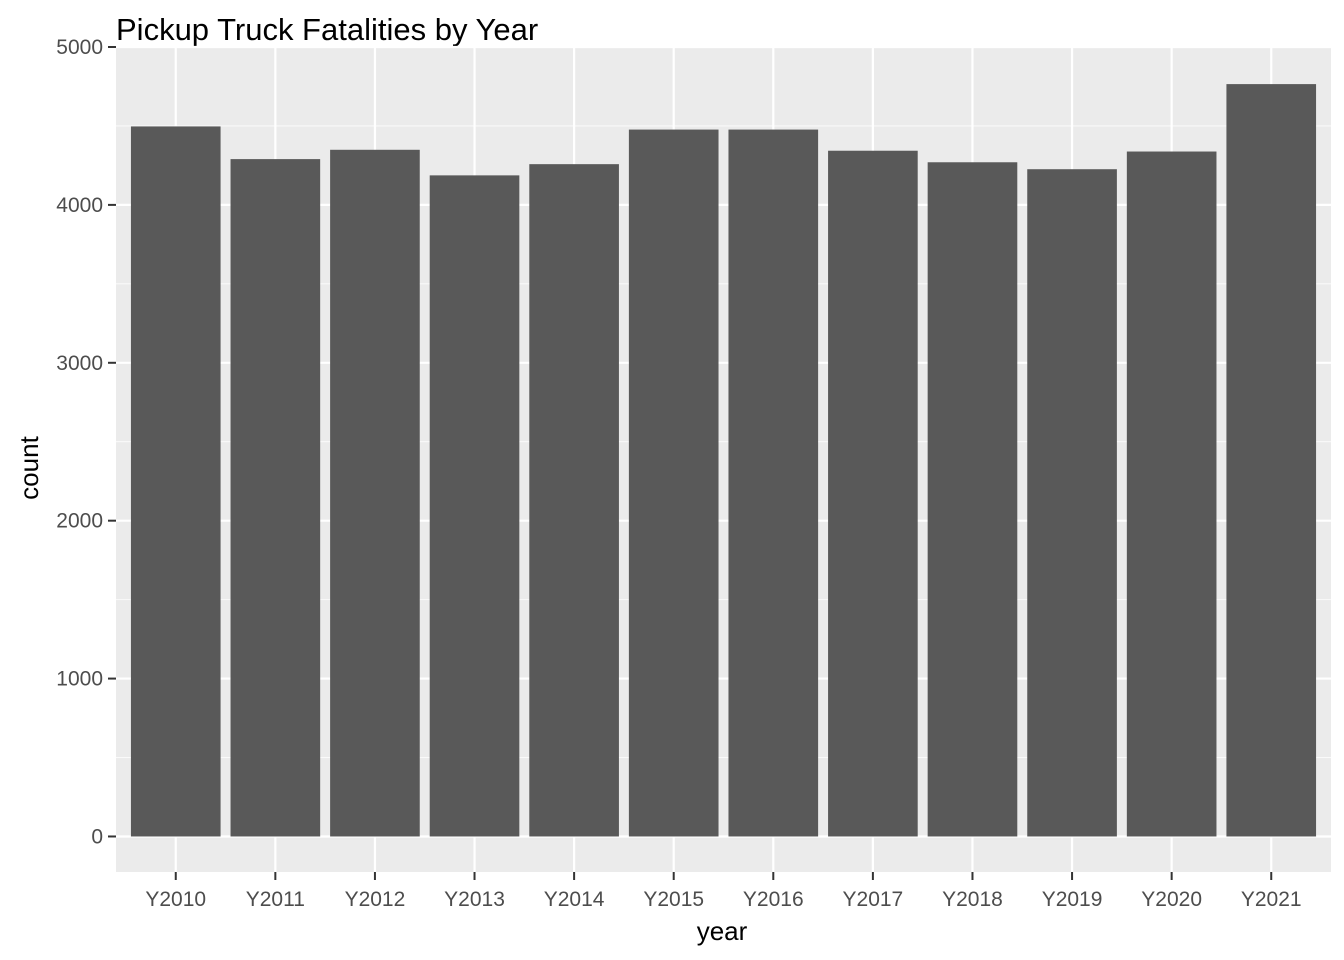  What do you see at coordinates (375, 493) in the screenshot?
I see `bar-y2012` at bounding box center [375, 493].